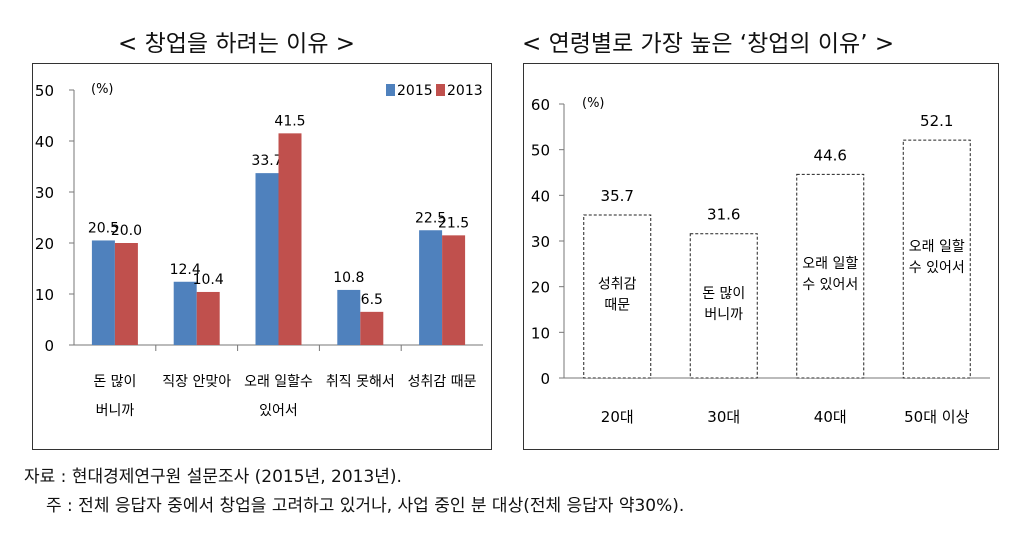 Image resolution: width=1024 pixels, height=555 pixels. Describe the element at coordinates (453, 223) in the screenshot. I see `data-label-2013: 21.5` at that location.